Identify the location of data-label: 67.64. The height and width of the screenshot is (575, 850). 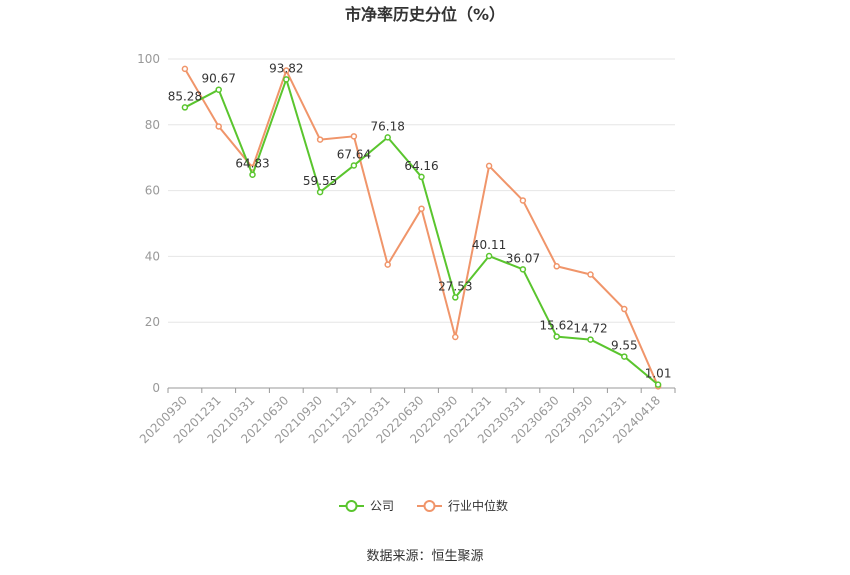
(354, 154).